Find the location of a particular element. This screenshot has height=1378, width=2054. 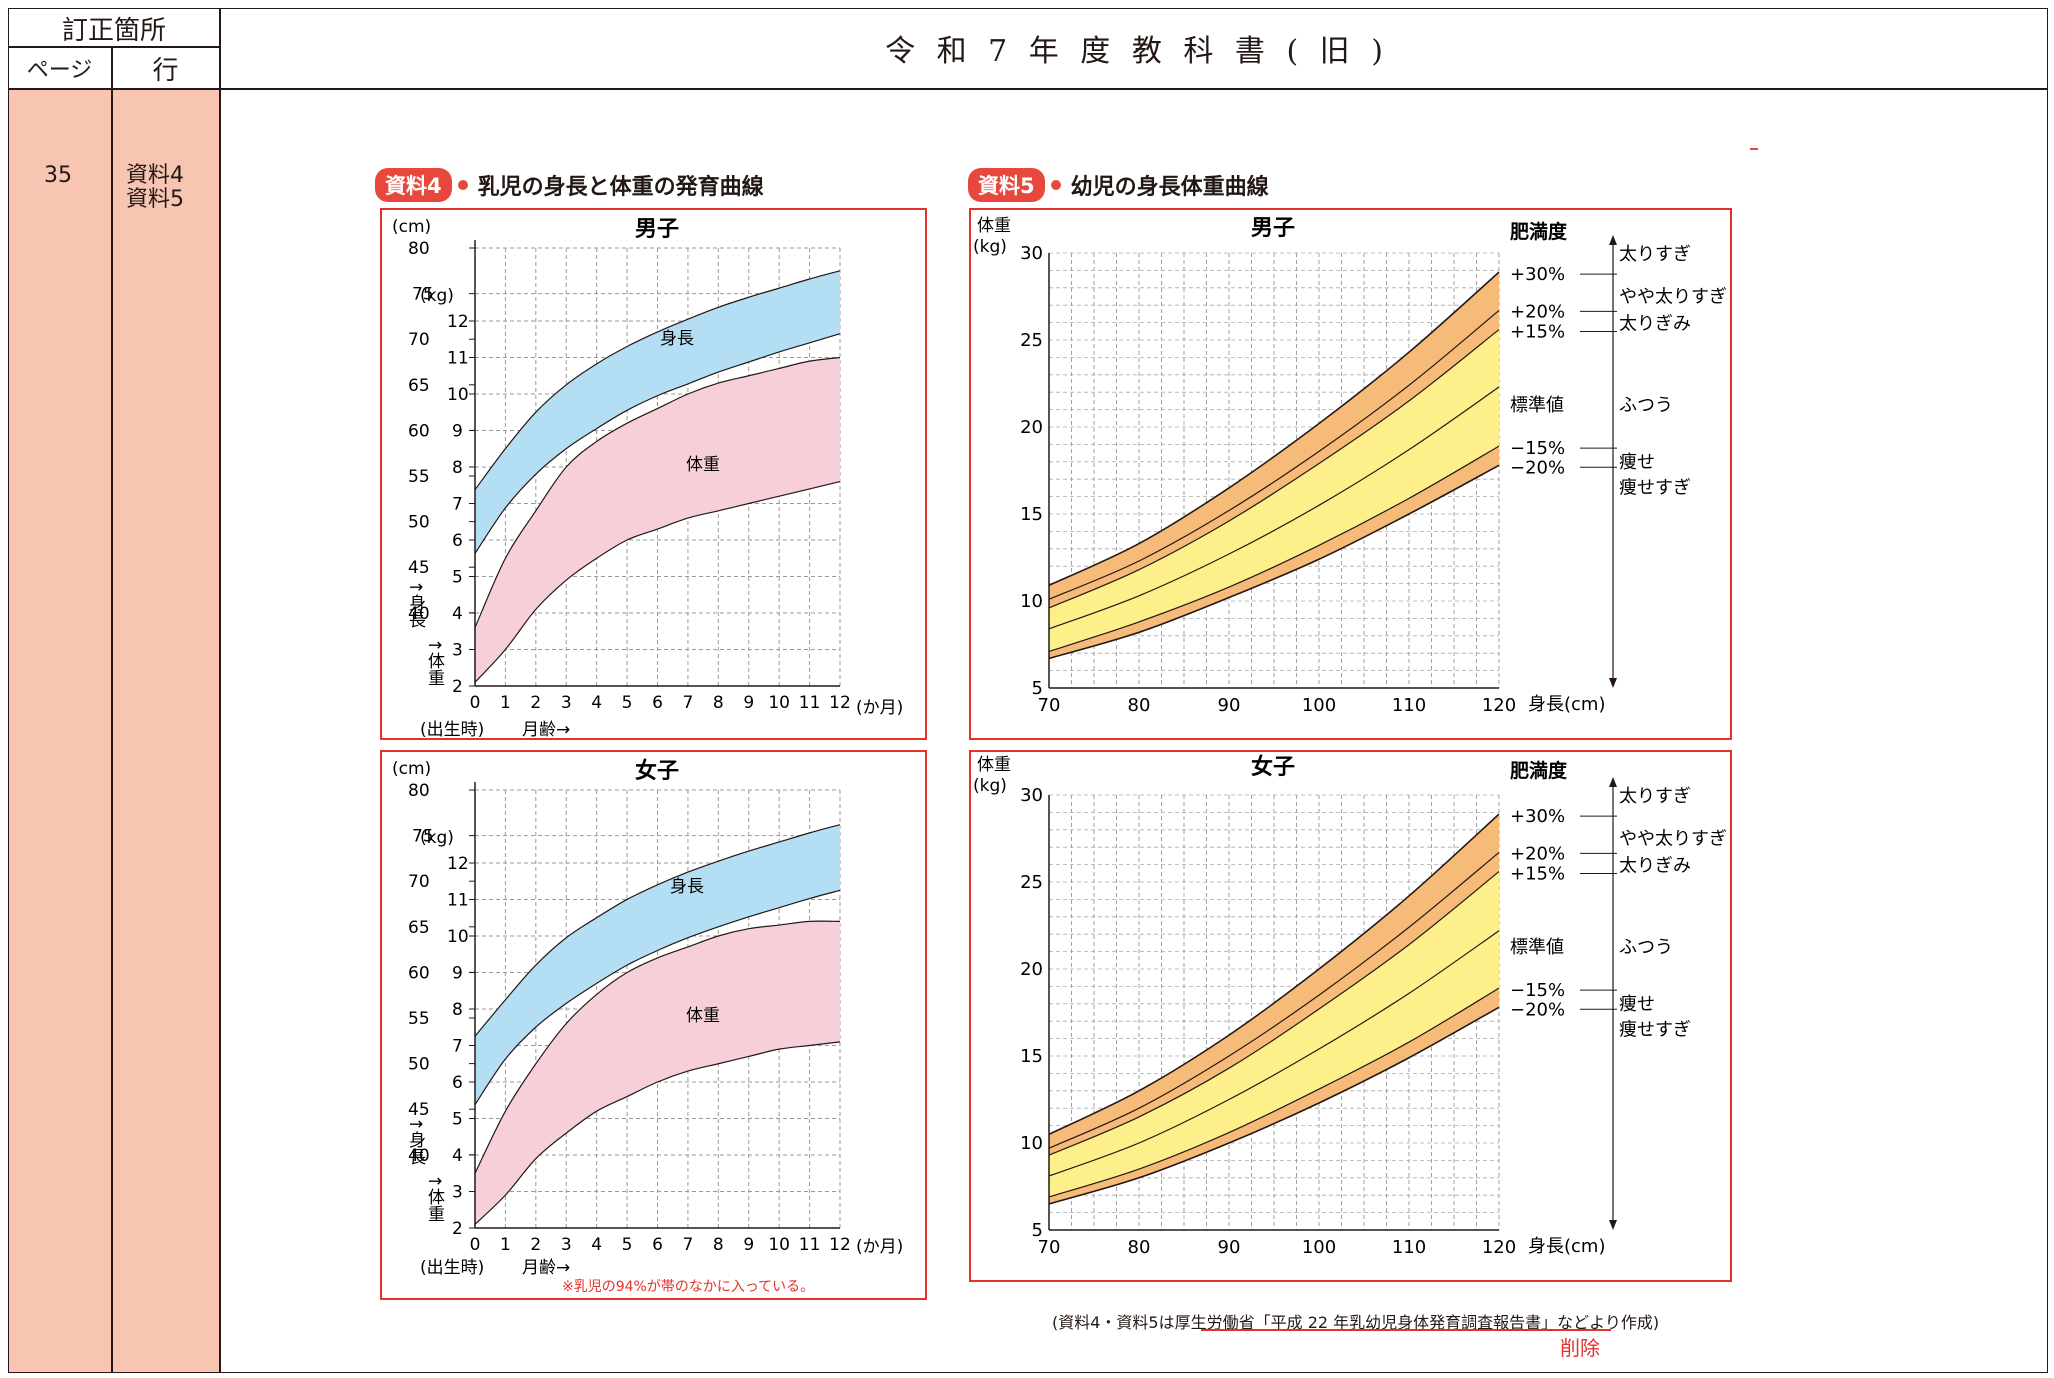

x-tick: 11 is located at coordinates (810, 1245).